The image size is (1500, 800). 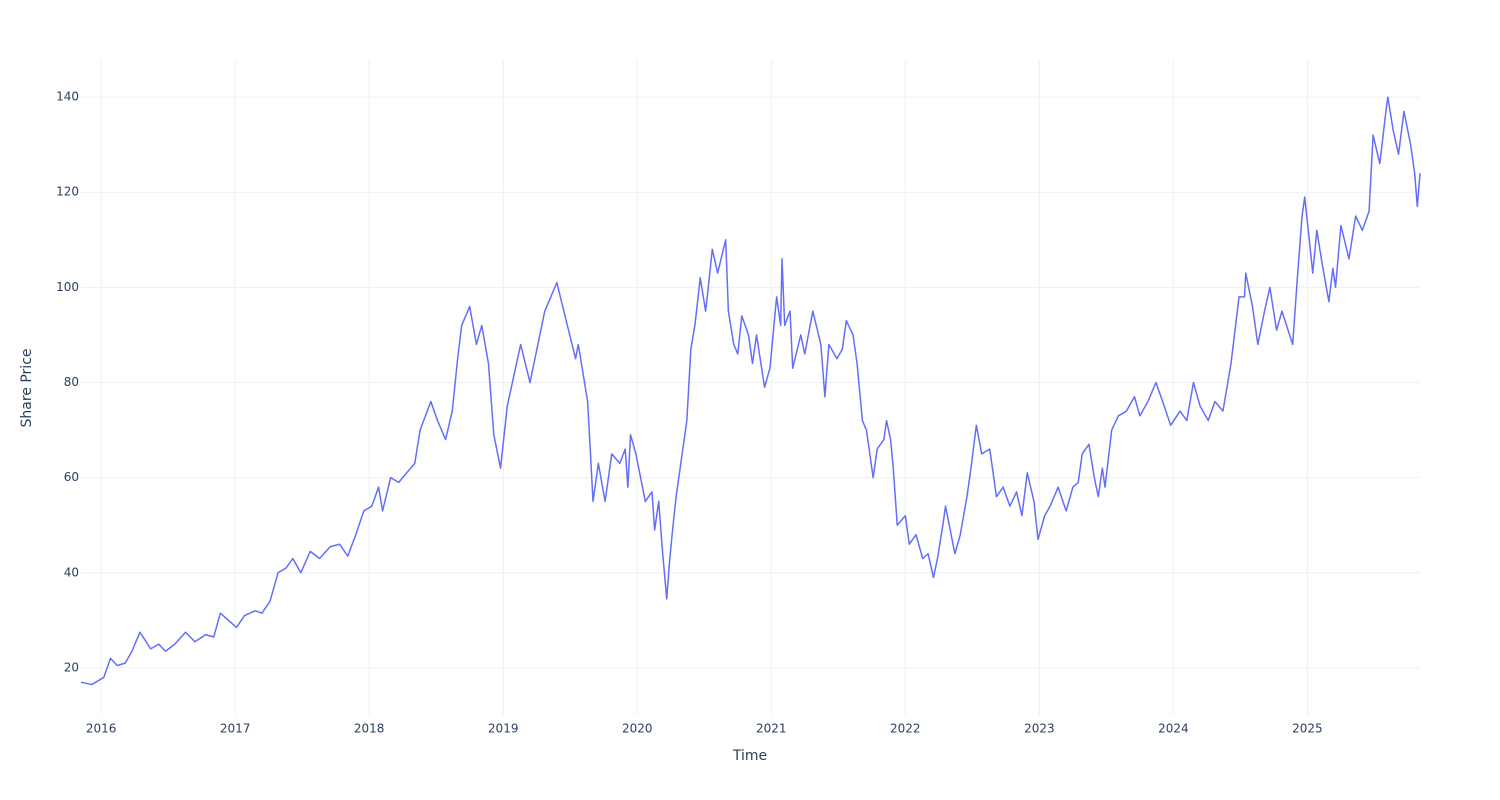 I want to click on x-tick-label: 2016, so click(x=101, y=729).